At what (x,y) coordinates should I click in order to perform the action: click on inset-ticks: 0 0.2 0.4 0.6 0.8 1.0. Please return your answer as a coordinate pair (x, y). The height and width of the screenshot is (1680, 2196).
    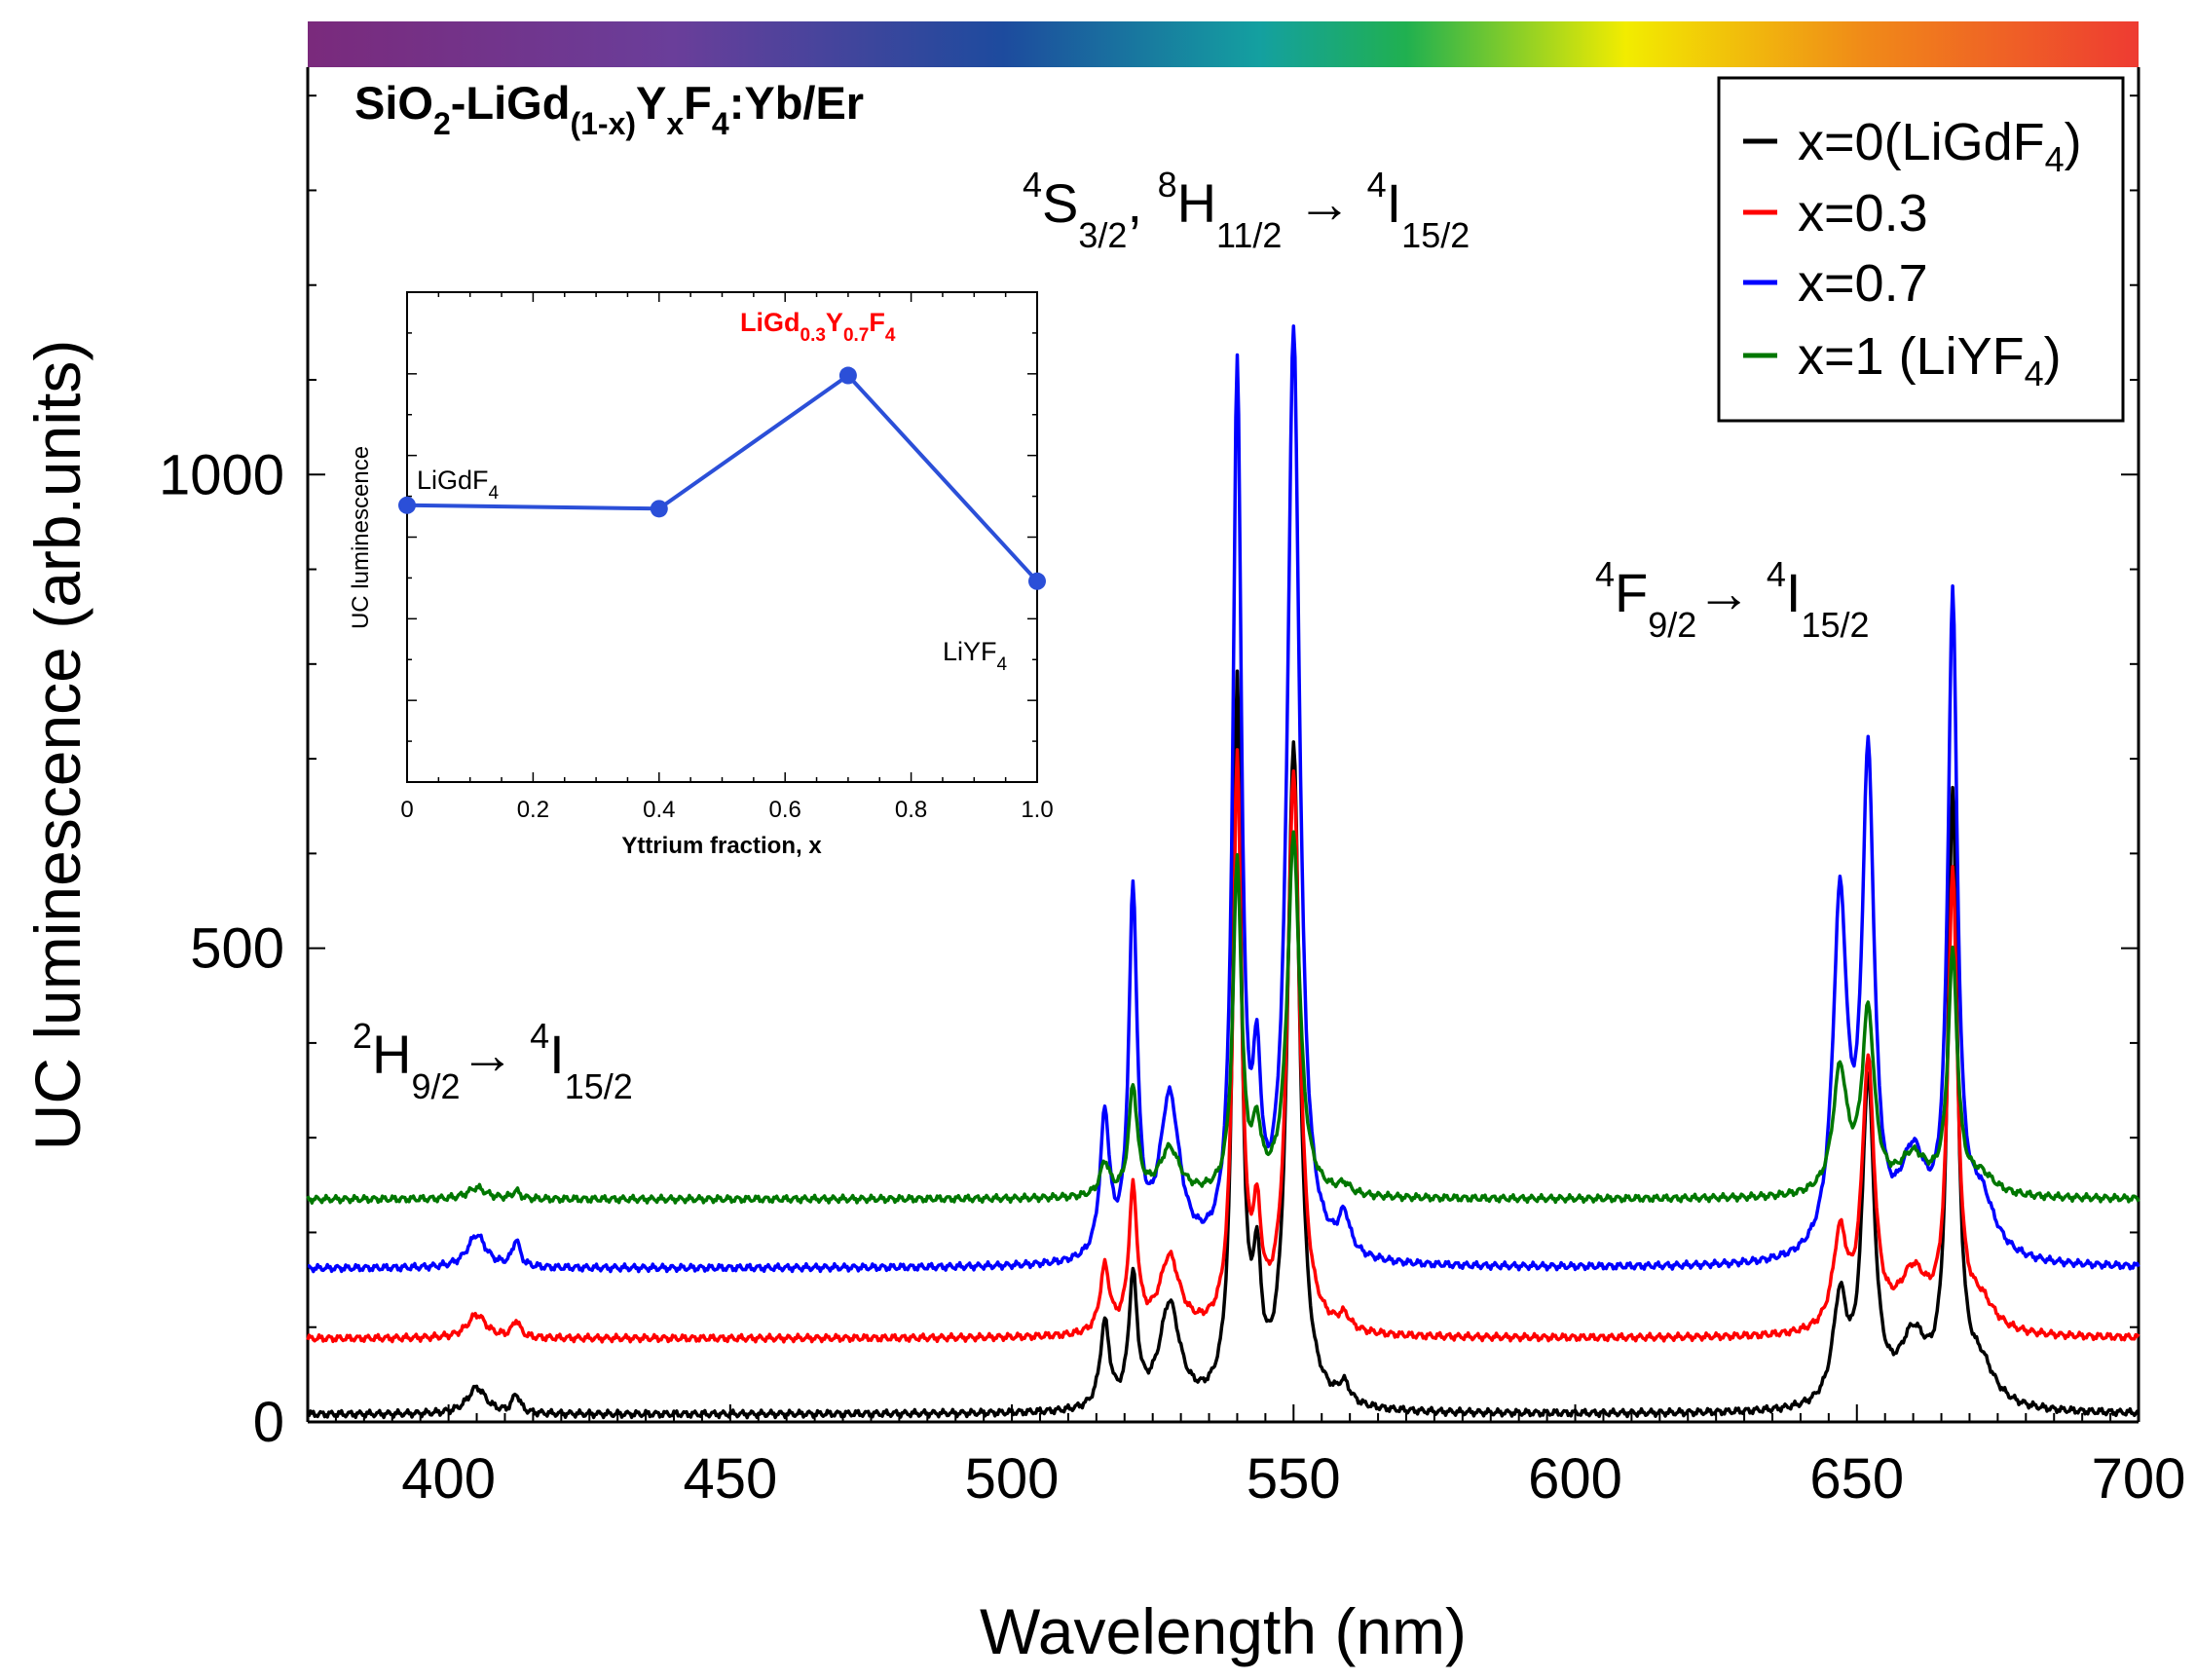
    Looking at the image, I should click on (727, 557).